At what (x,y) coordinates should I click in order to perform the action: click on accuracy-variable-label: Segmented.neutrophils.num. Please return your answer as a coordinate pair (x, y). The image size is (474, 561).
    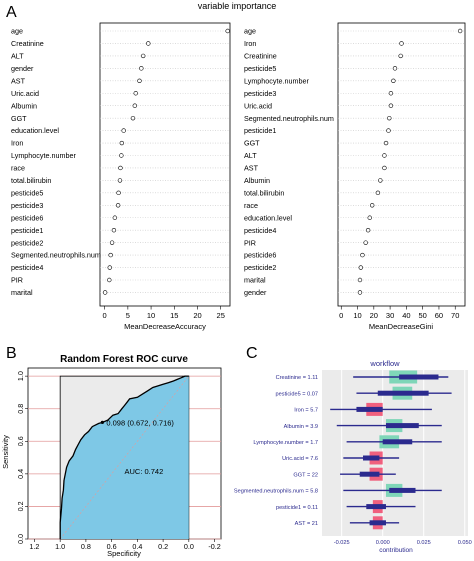
    Looking at the image, I should click on (56, 255).